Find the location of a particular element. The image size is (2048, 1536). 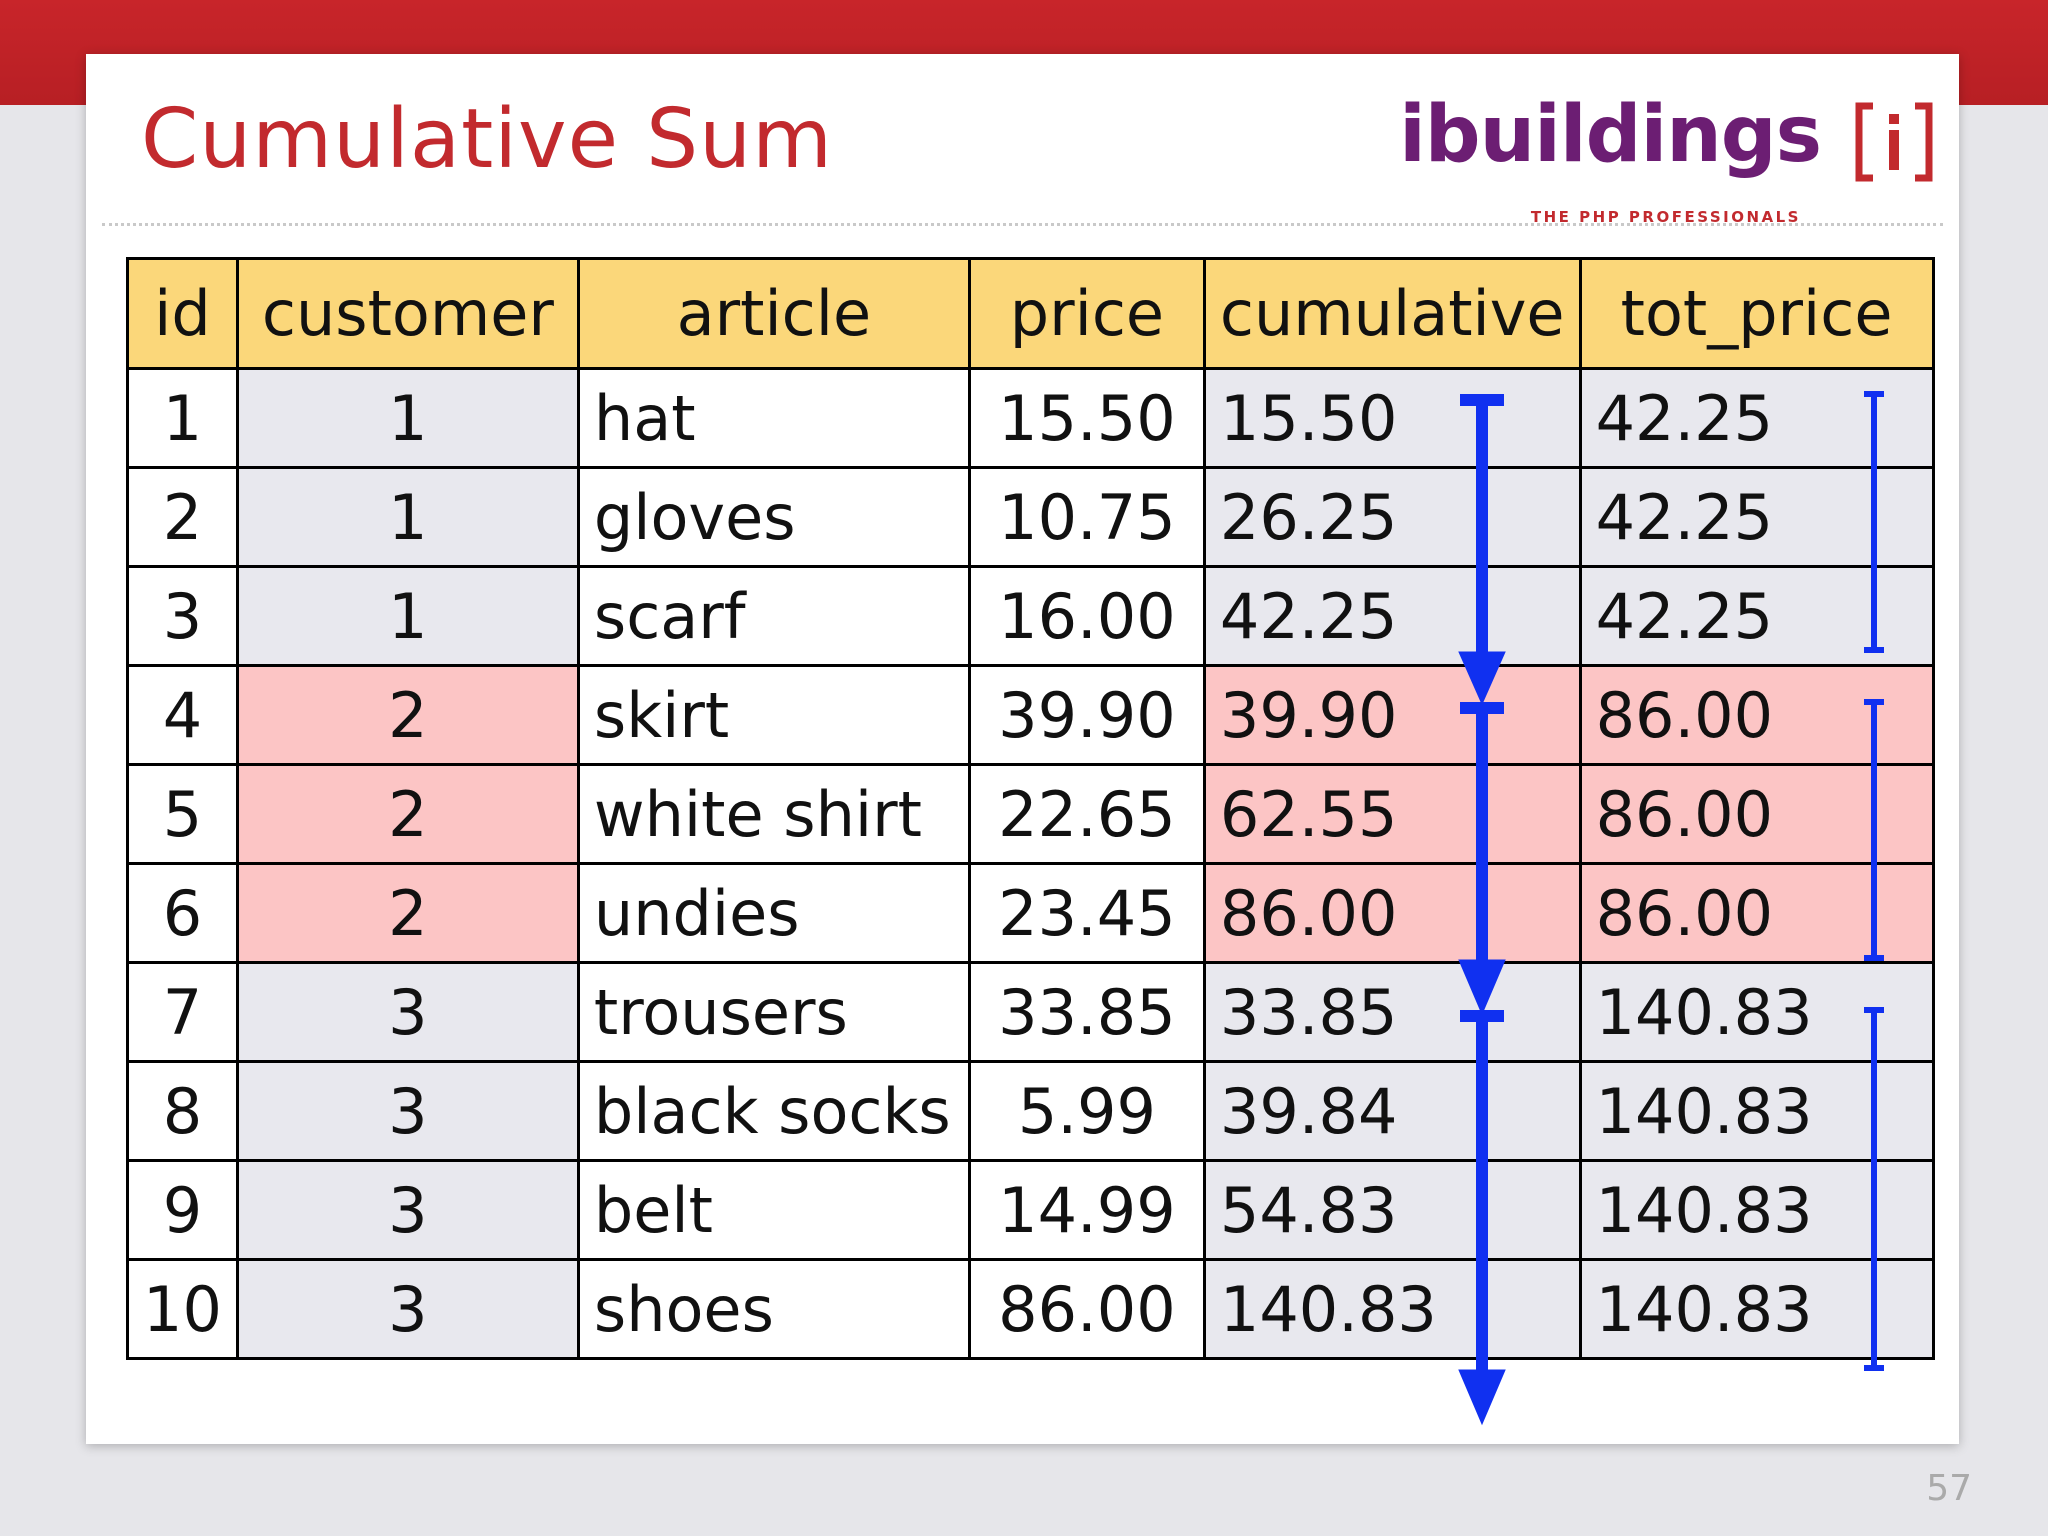

cell-id: 8 is located at coordinates (182, 1111).